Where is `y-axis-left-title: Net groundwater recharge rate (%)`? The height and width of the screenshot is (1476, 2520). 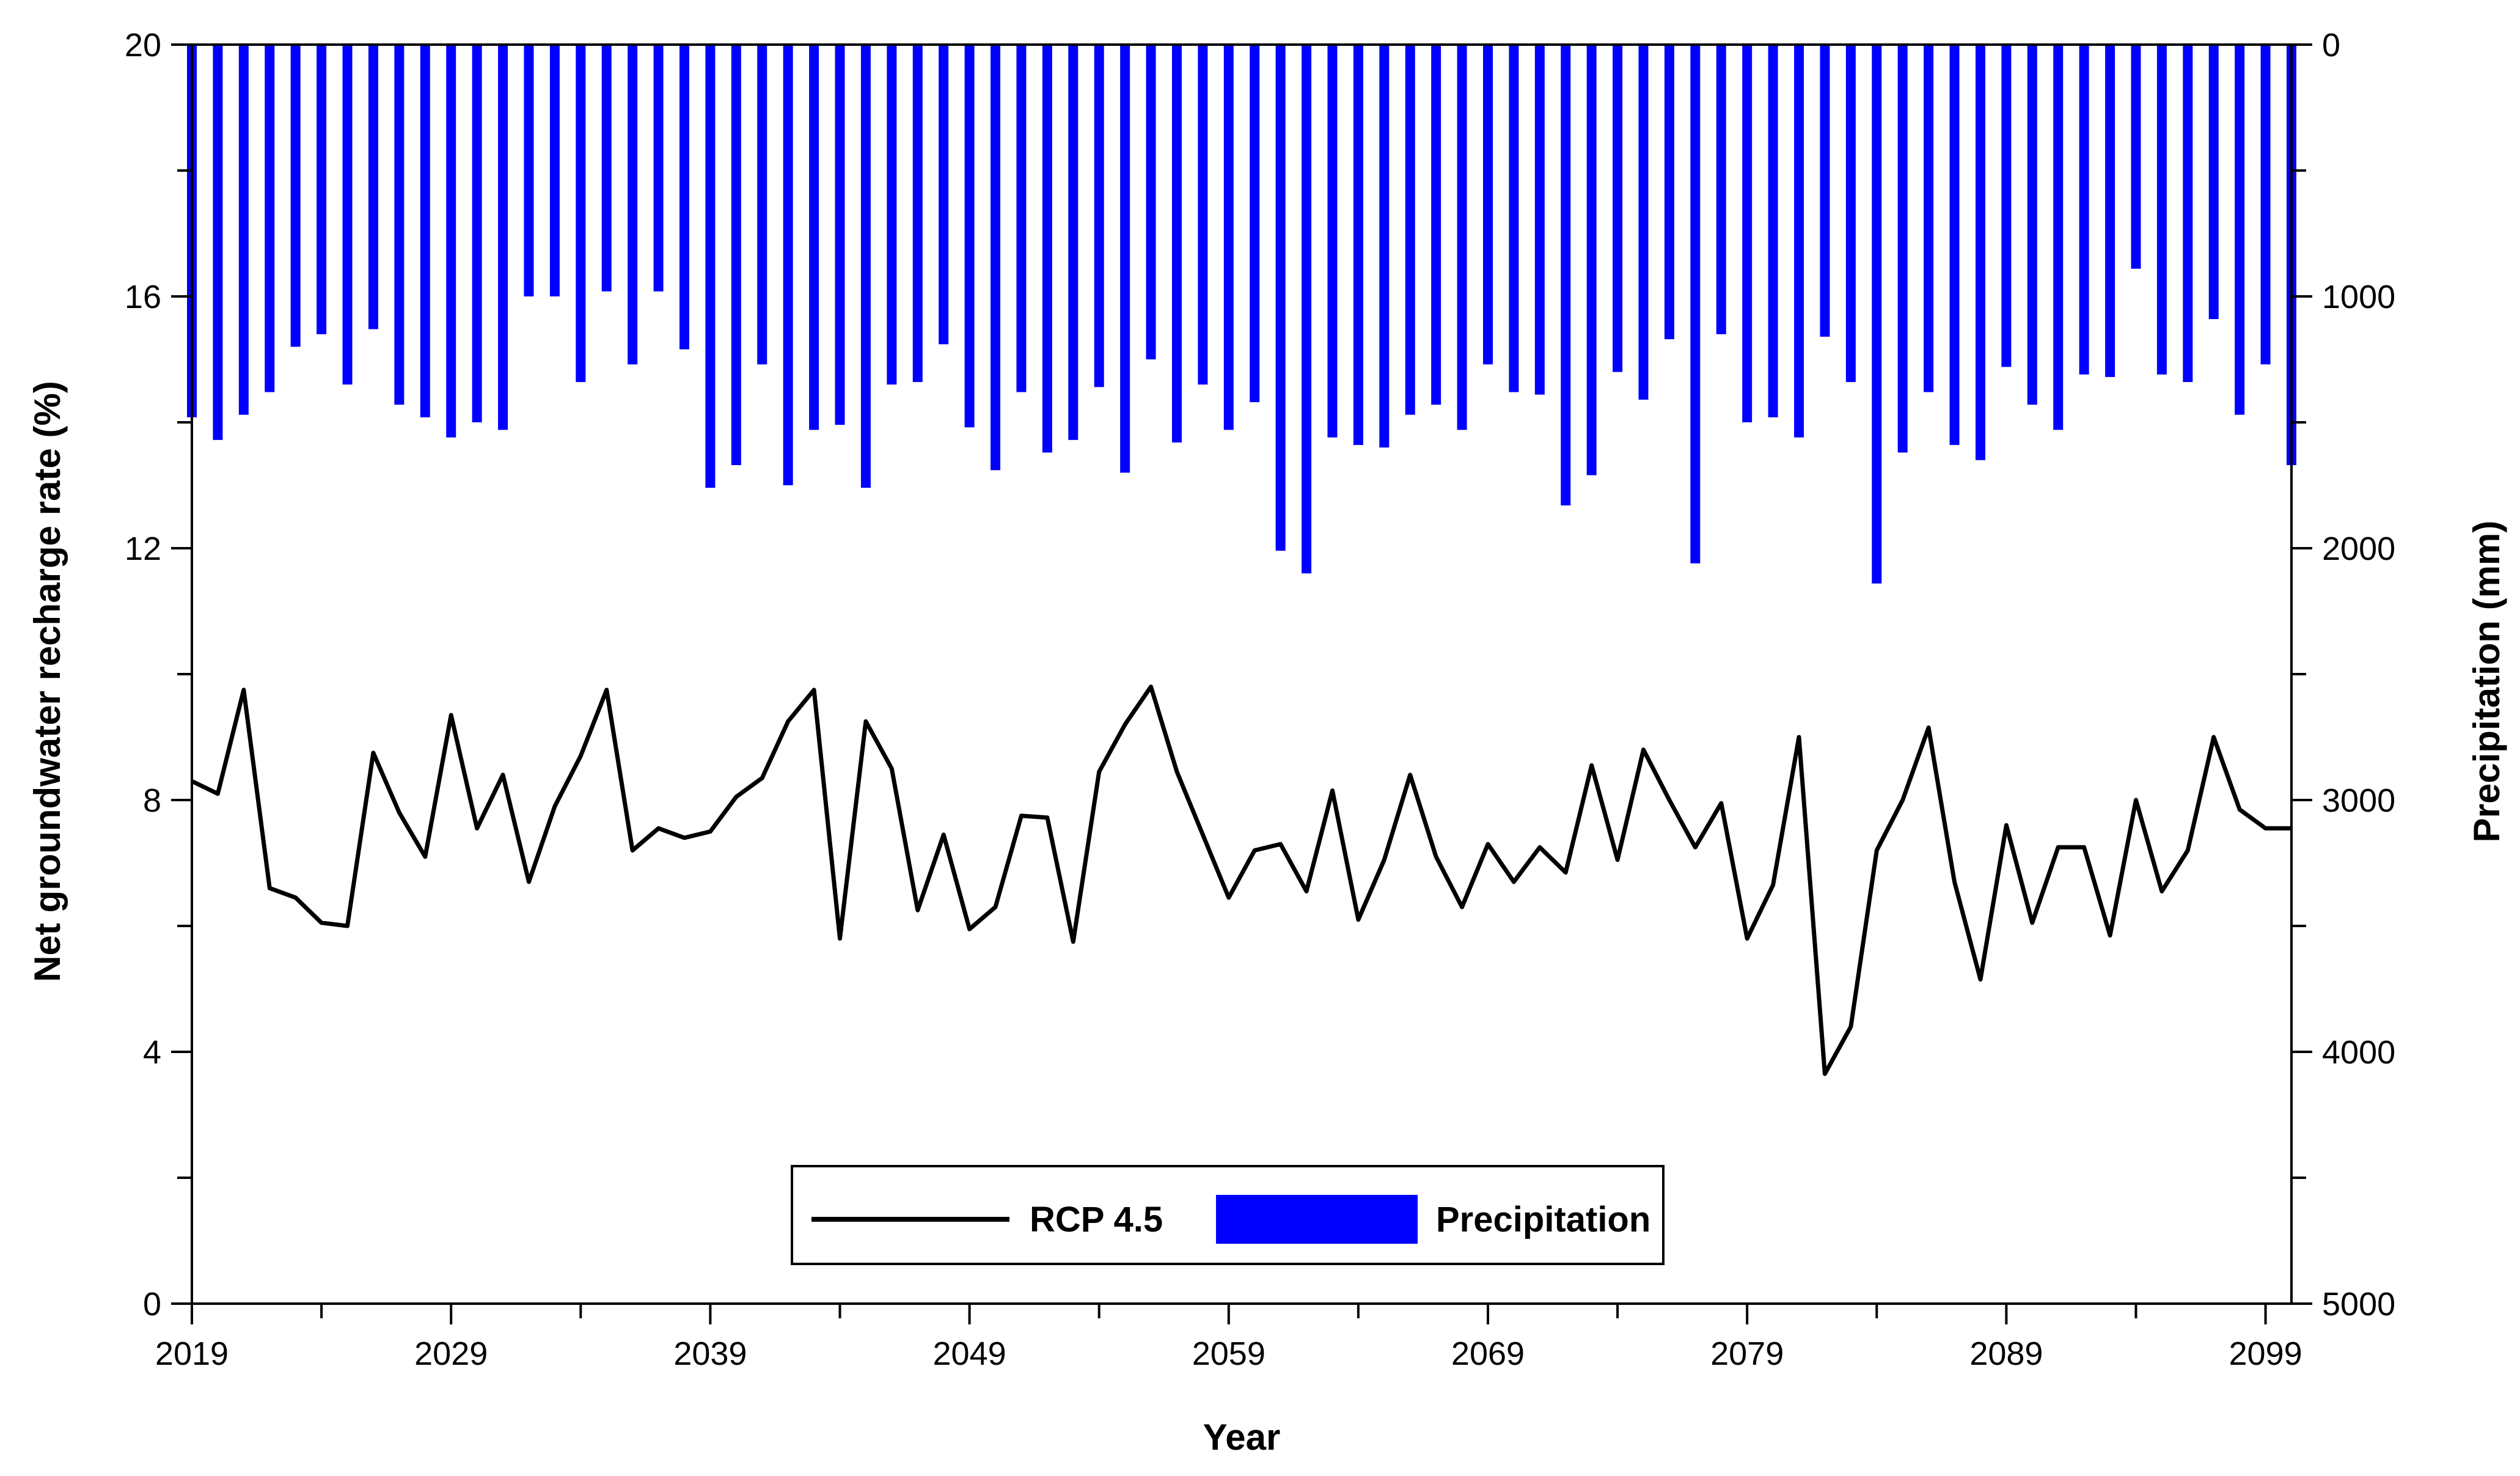
y-axis-left-title: Net groundwater recharge rate (%) is located at coordinates (48, 681).